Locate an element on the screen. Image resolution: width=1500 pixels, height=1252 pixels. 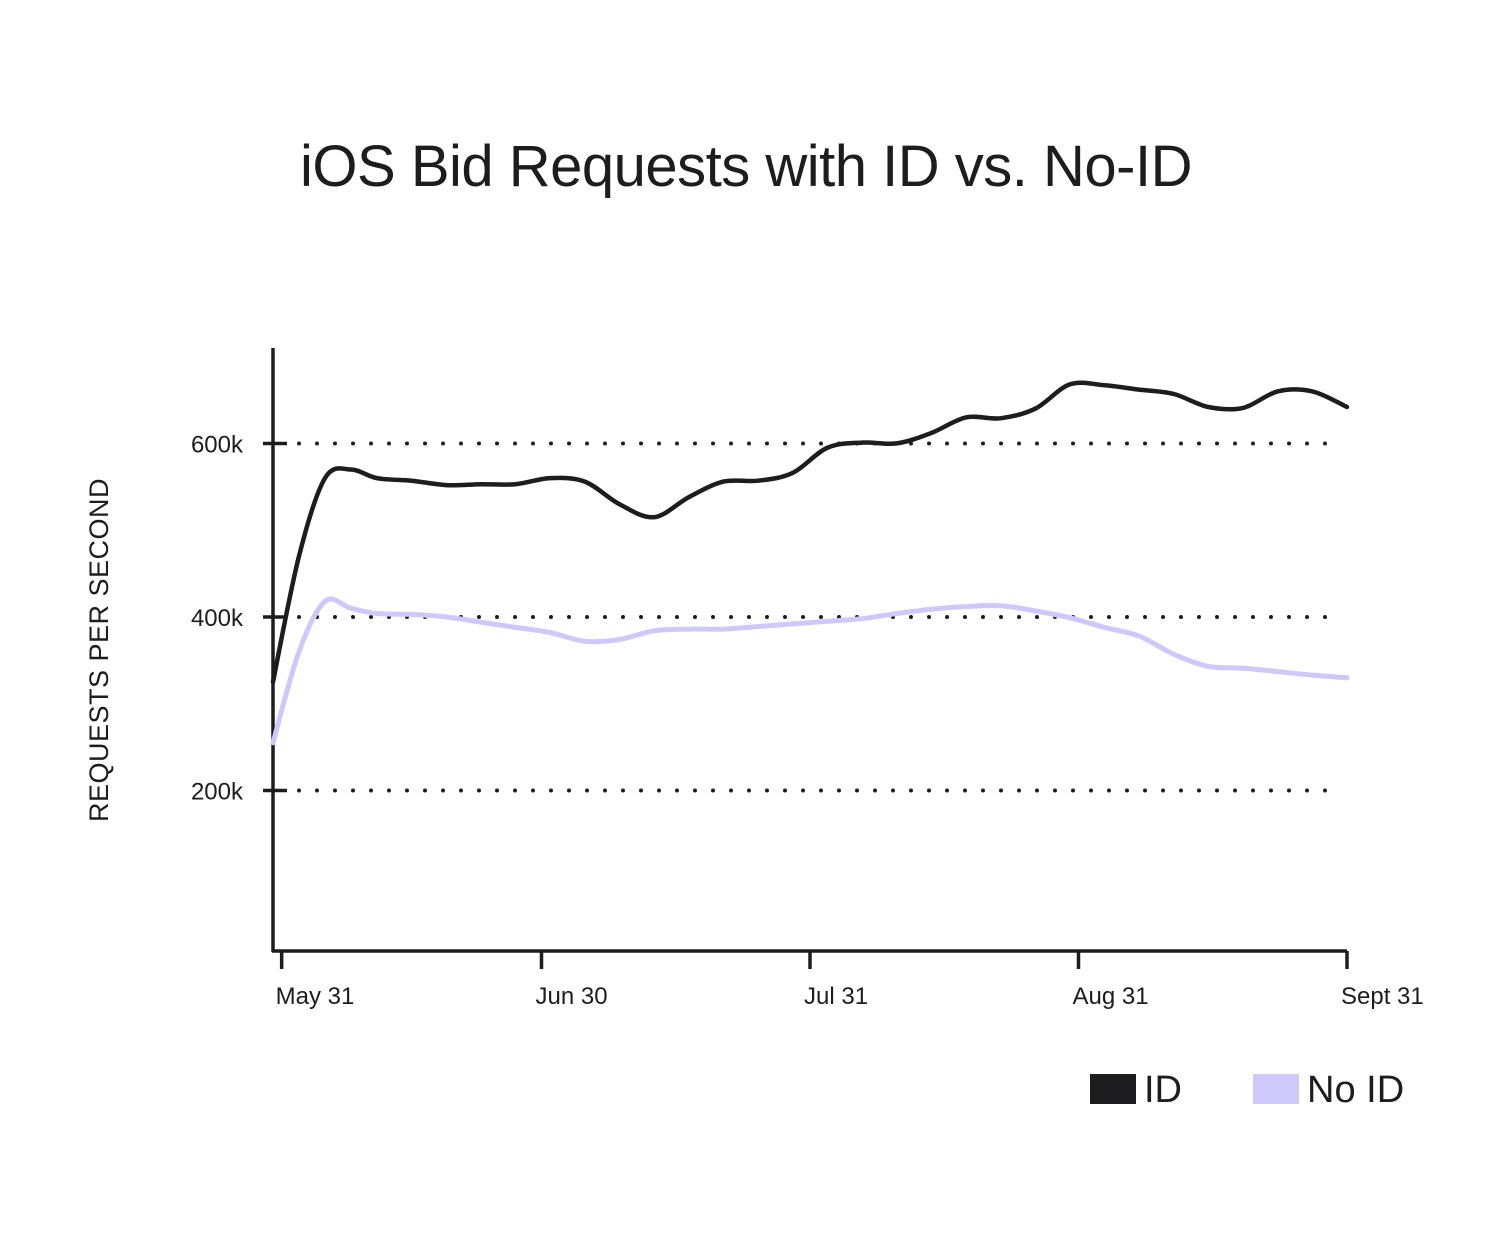
y-tick-label: 200k is located at coordinates (217, 791).